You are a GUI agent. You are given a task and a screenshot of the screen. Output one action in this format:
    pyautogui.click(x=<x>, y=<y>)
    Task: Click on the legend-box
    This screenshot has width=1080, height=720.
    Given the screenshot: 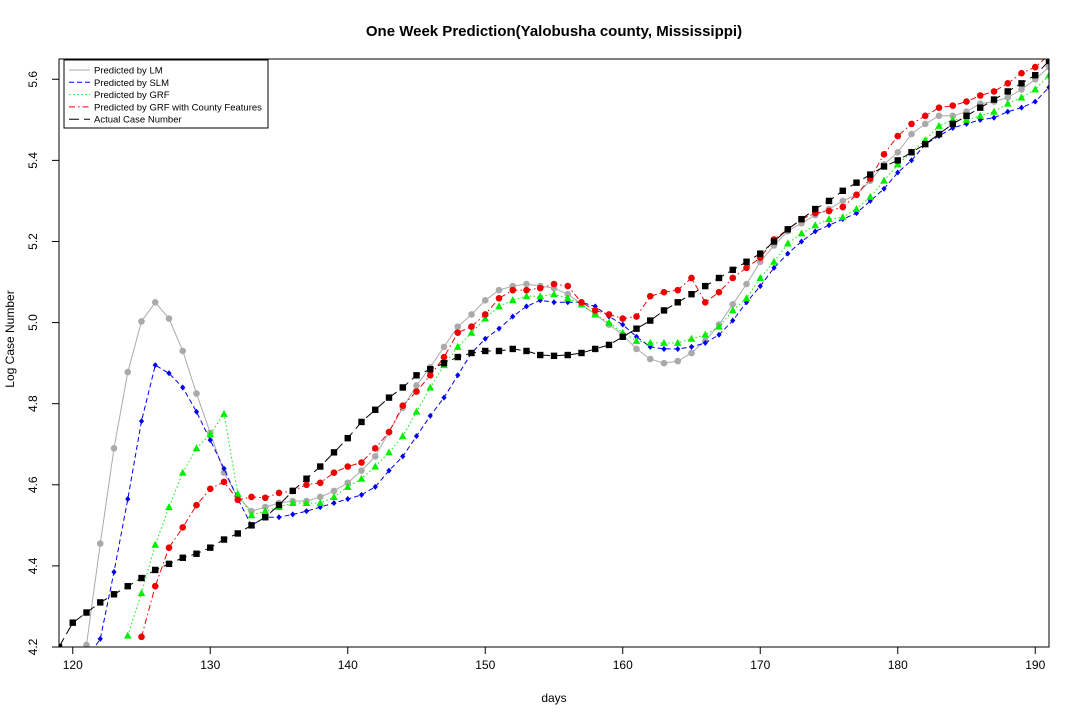 What is the action you would take?
    pyautogui.click(x=166, y=94)
    